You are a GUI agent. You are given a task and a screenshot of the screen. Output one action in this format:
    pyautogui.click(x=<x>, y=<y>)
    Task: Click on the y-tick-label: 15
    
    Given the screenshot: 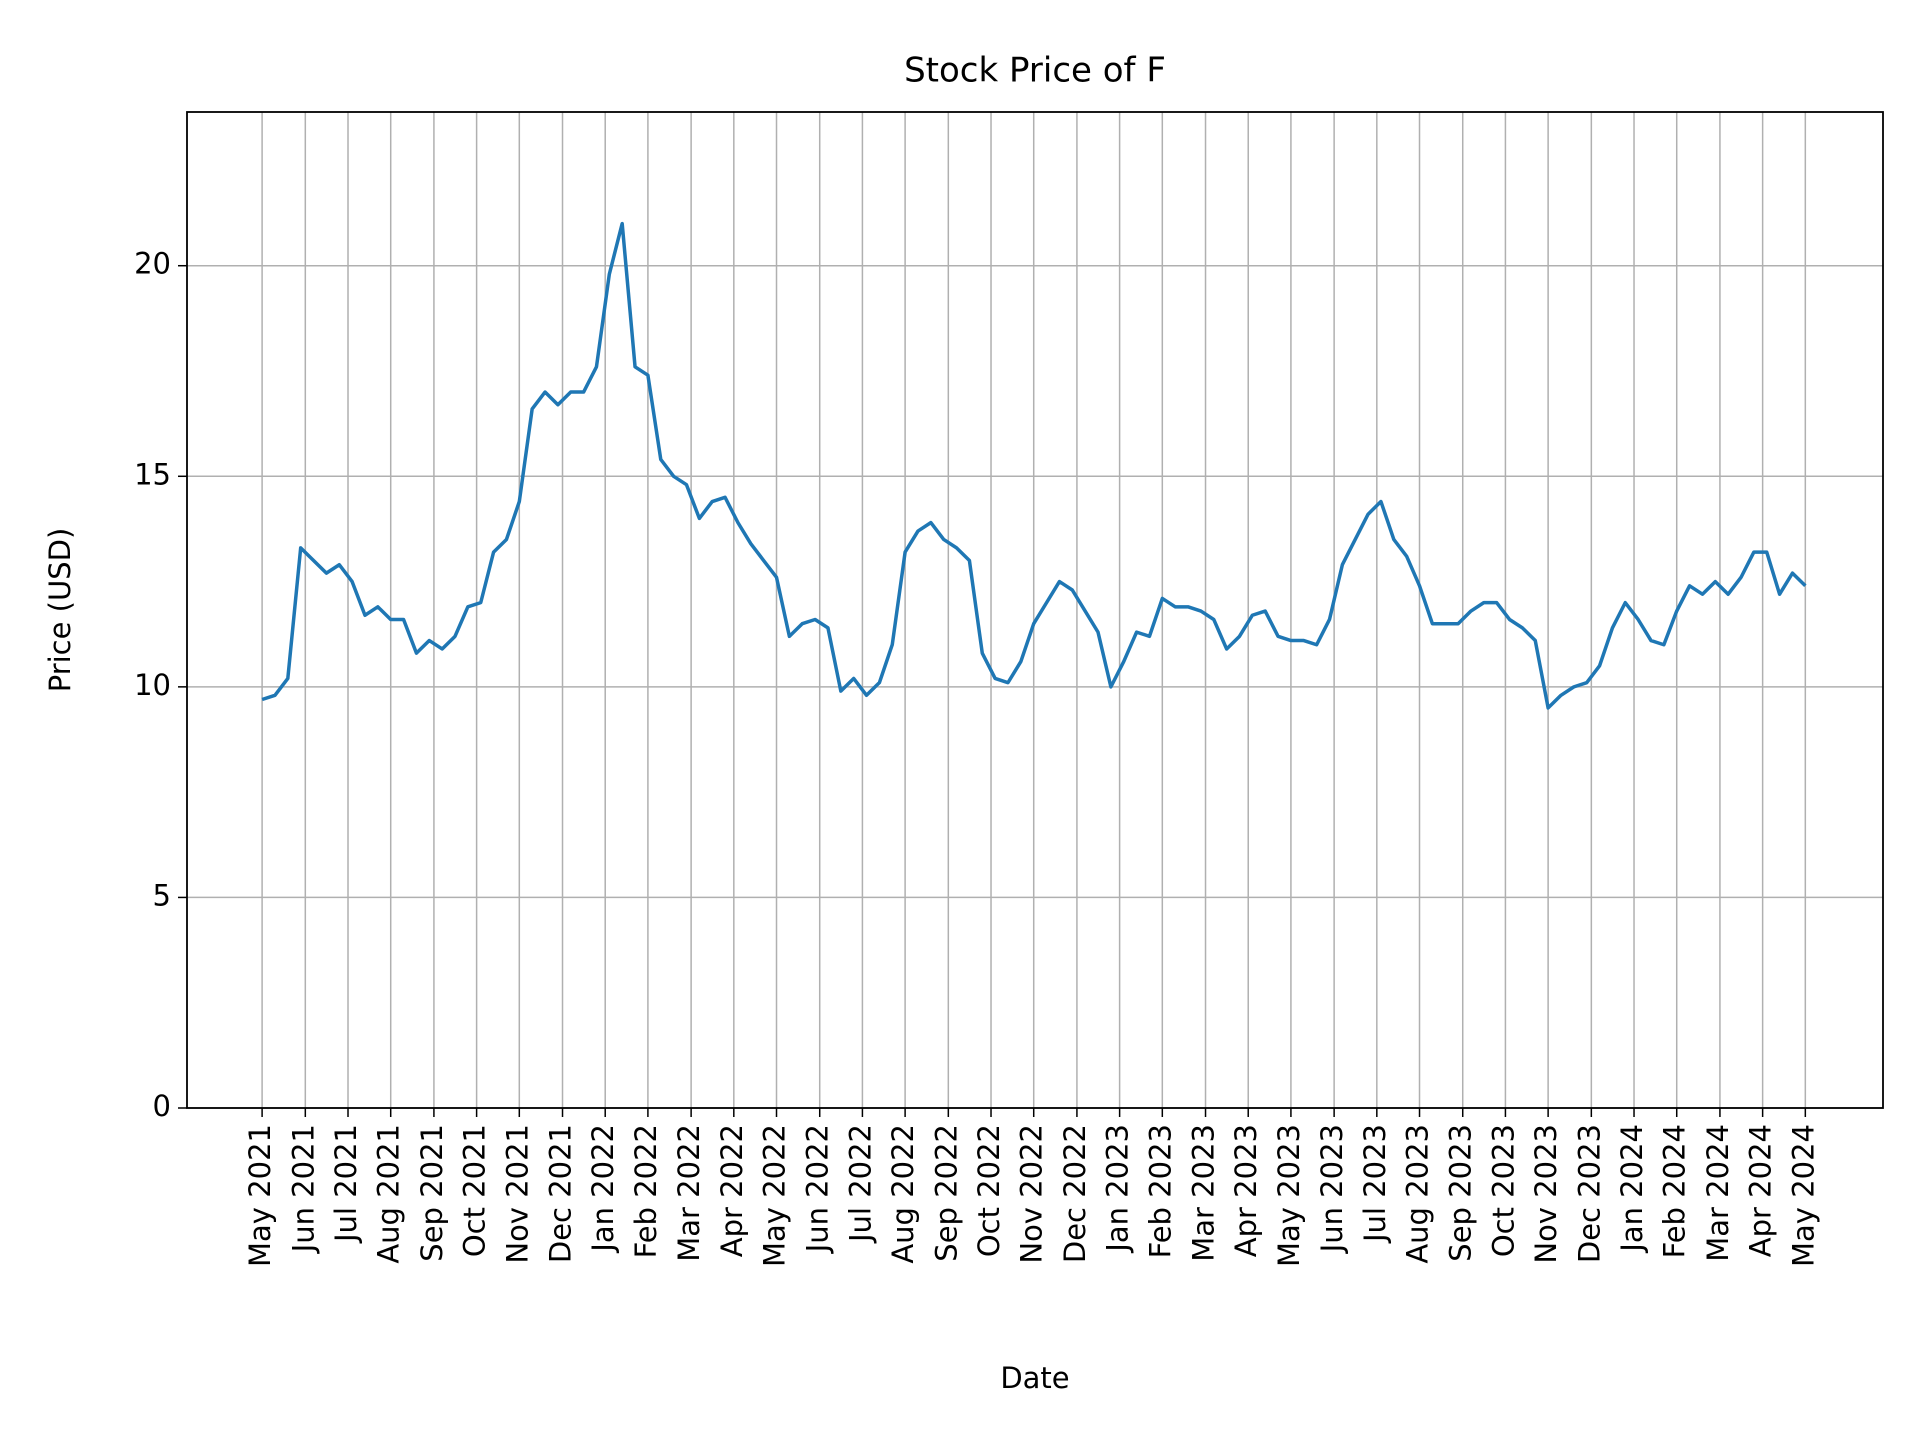 What is the action you would take?
    pyautogui.click(x=152, y=474)
    